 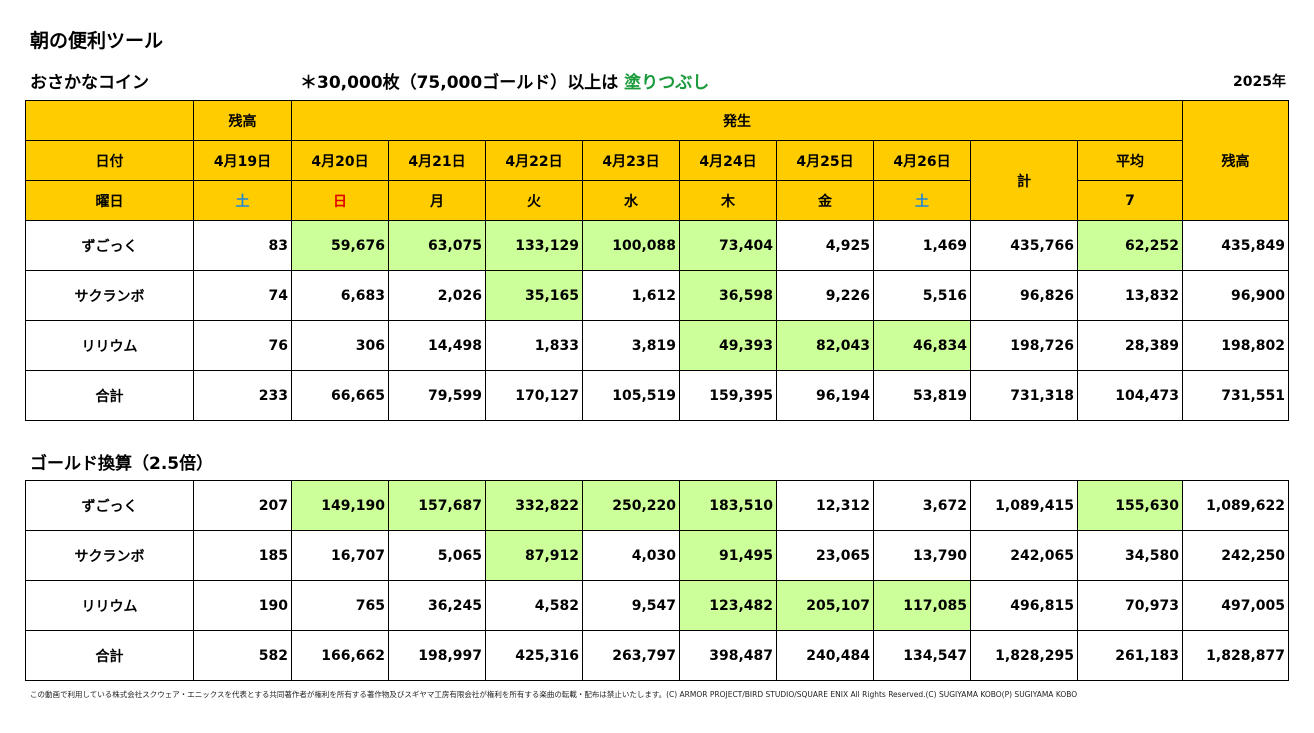 What do you see at coordinates (242, 655) in the screenshot?
I see `table-cell: 582` at bounding box center [242, 655].